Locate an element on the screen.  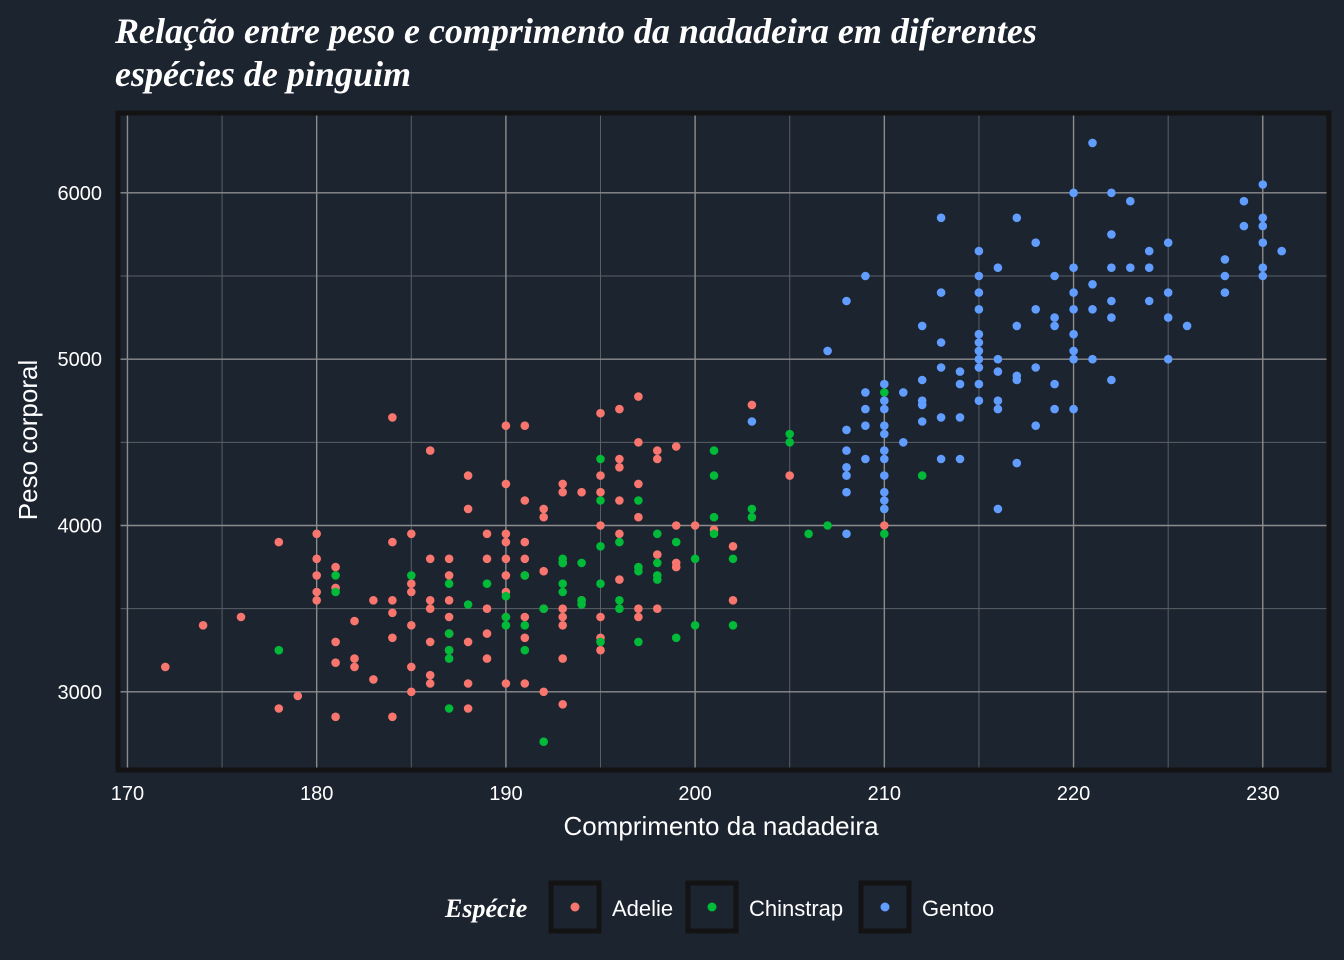
x-axis-tick-labels: 170 180 190 200 210 220 230 is located at coordinates (695, 794).